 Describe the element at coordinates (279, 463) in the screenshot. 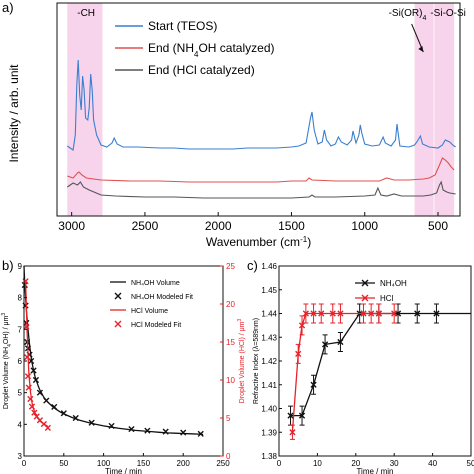

I see `c-x-tick-label-0: 0` at that location.